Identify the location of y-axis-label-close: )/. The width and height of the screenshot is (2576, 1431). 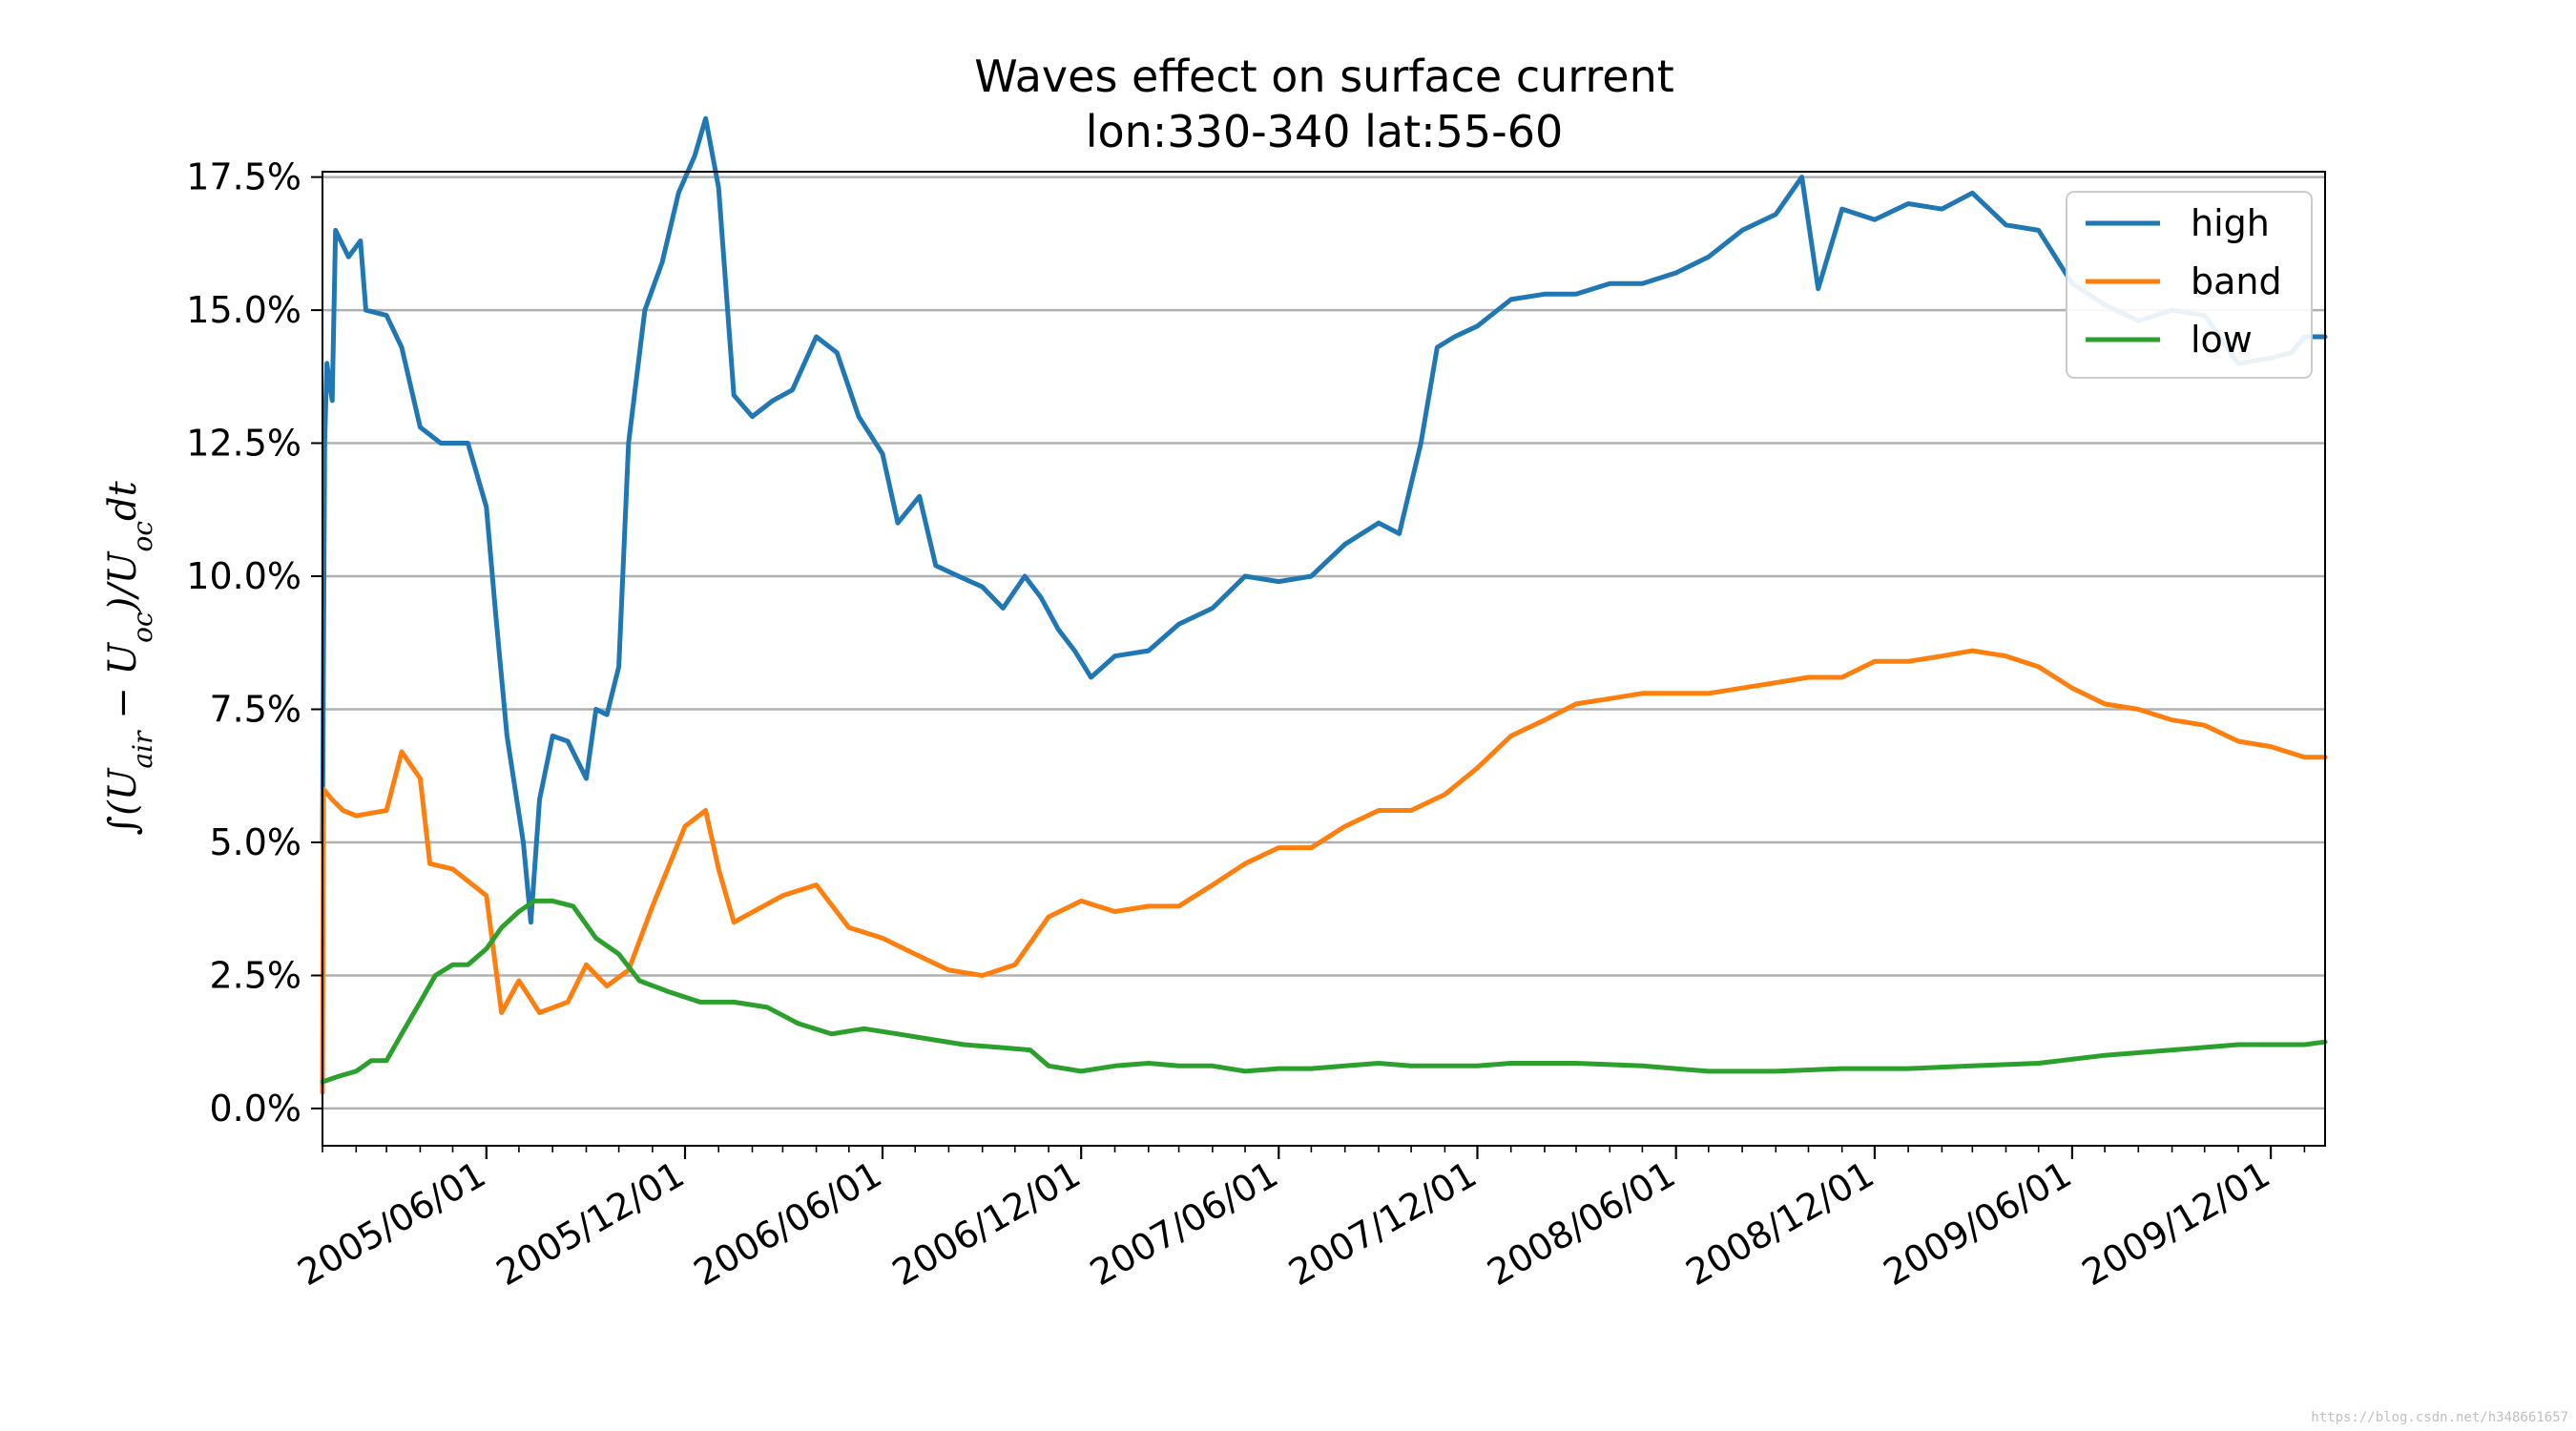
(123, 597).